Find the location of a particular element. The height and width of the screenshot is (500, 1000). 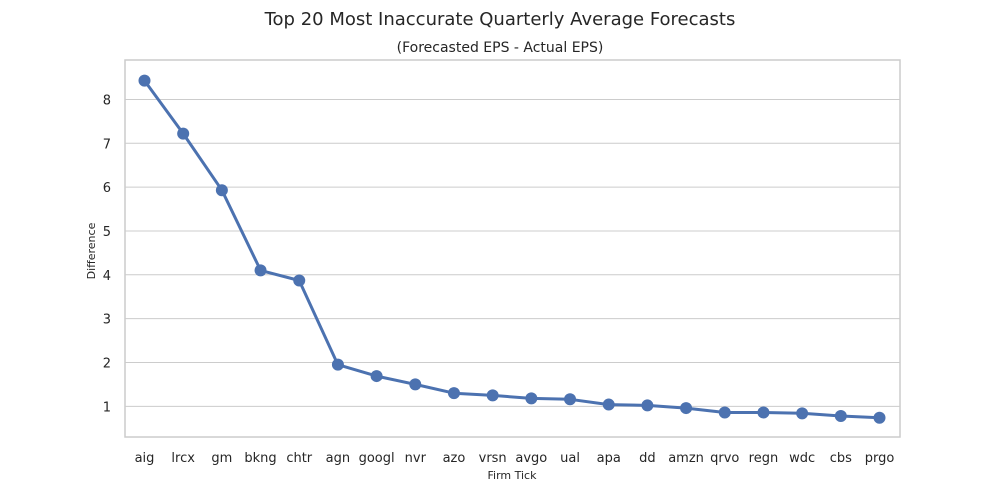

x-tick-label: bkng is located at coordinates (260, 458).